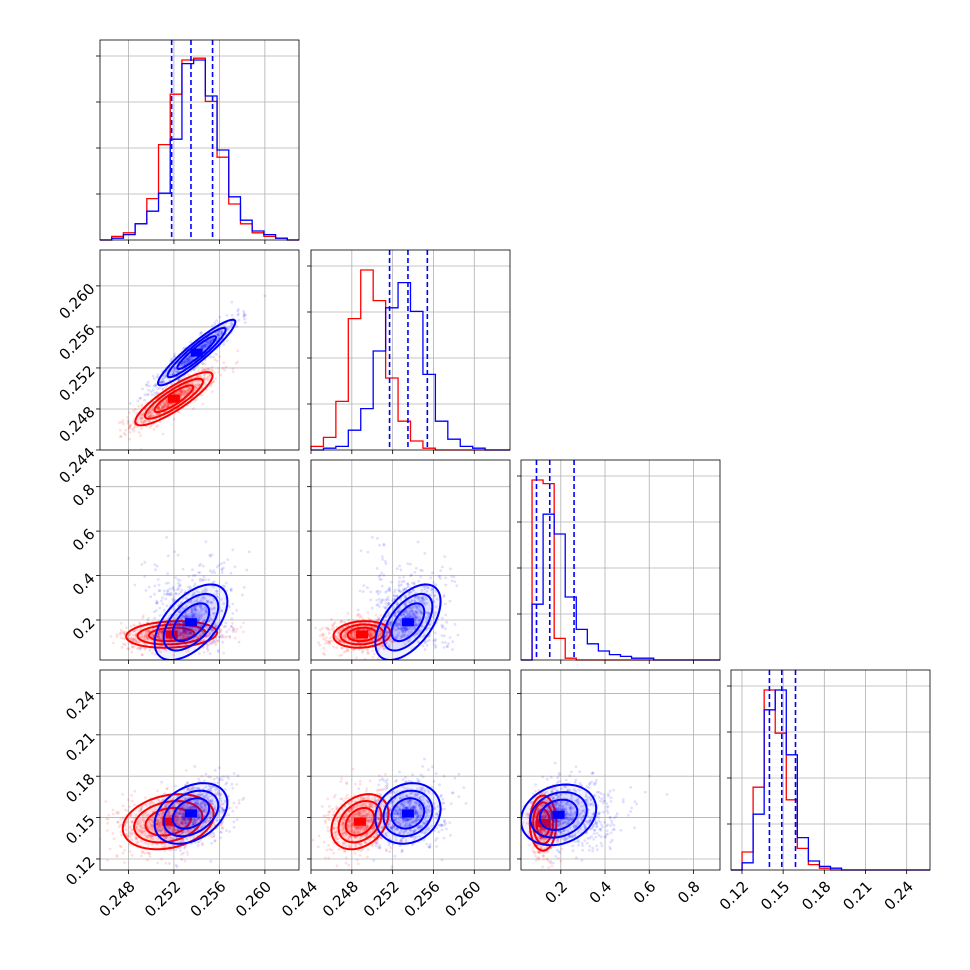  What do you see at coordinates (816, 896) in the screenshot?
I see `x-tick-label: 0.18` at bounding box center [816, 896].